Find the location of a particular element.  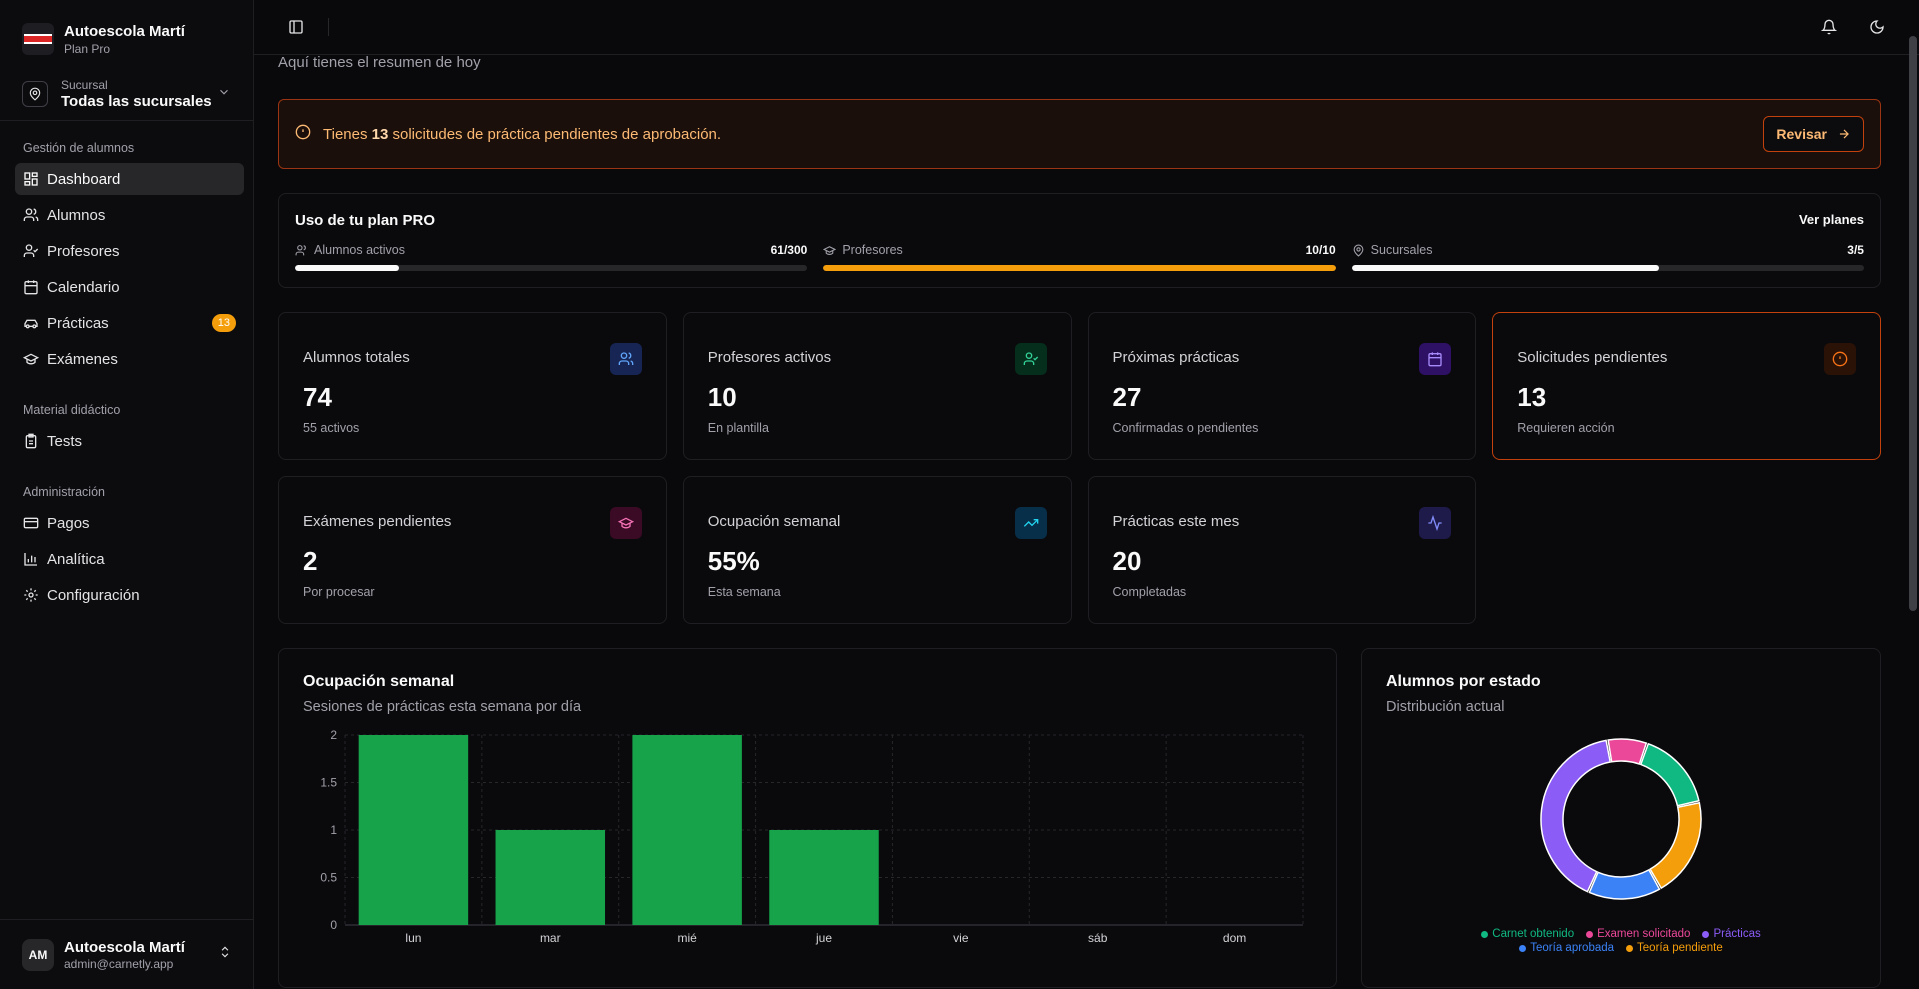

x-tick-label: sáb is located at coordinates (1098, 938).